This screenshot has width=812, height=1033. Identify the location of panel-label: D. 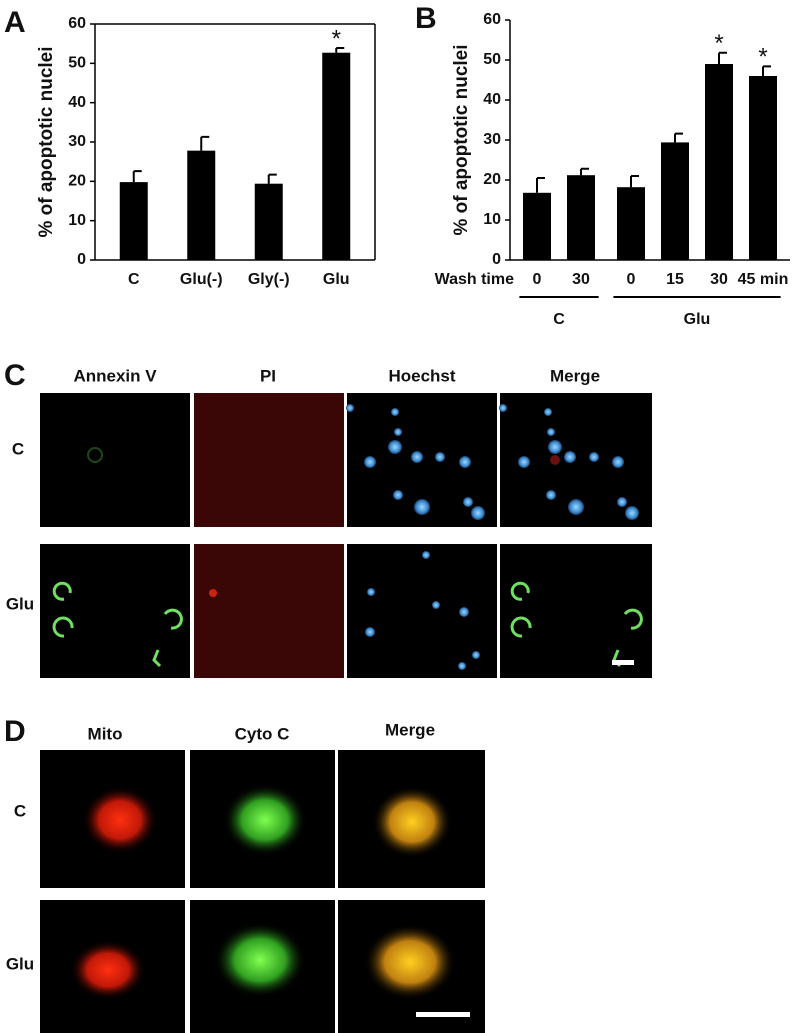
(15, 731).